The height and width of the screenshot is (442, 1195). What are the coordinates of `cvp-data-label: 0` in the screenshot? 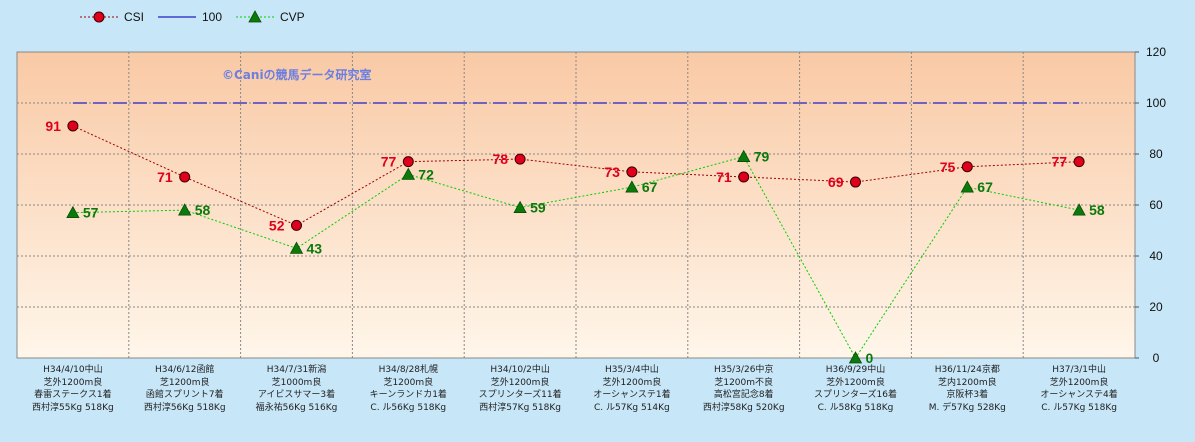 It's located at (870, 358).